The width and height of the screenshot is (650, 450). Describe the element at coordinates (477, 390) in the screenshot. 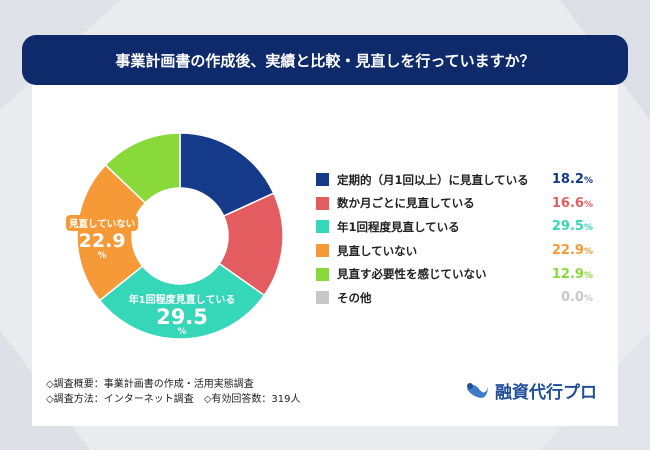

I see `wave-logo-icon` at that location.